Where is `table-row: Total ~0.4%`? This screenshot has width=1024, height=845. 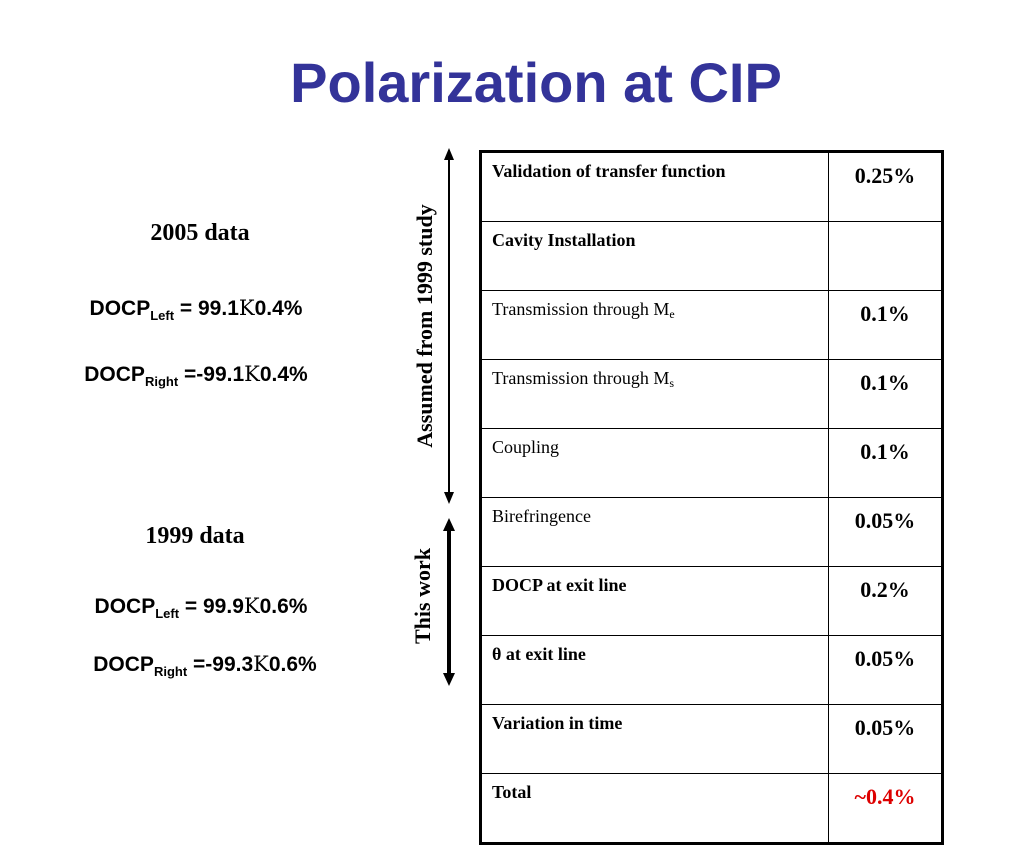
table-row: Total ~0.4% is located at coordinates (711, 808).